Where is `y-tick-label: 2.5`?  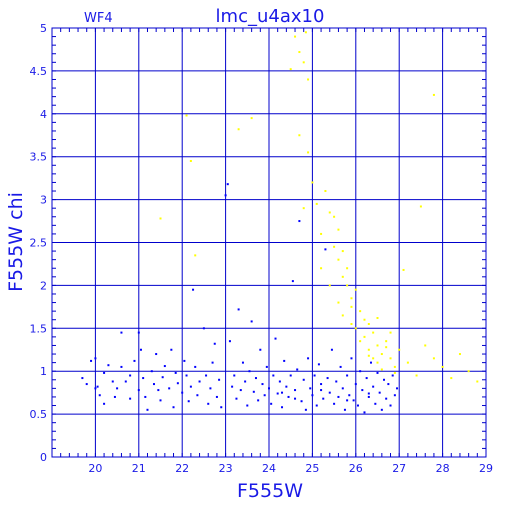 y-tick-label: 2.5 is located at coordinates (39, 243).